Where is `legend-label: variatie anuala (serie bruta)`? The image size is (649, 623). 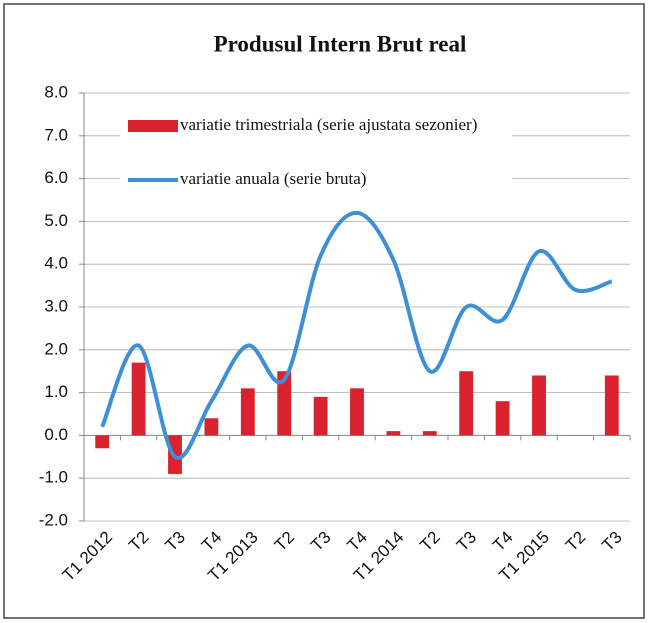
legend-label: variatie anuala (serie bruta) is located at coordinates (273, 178).